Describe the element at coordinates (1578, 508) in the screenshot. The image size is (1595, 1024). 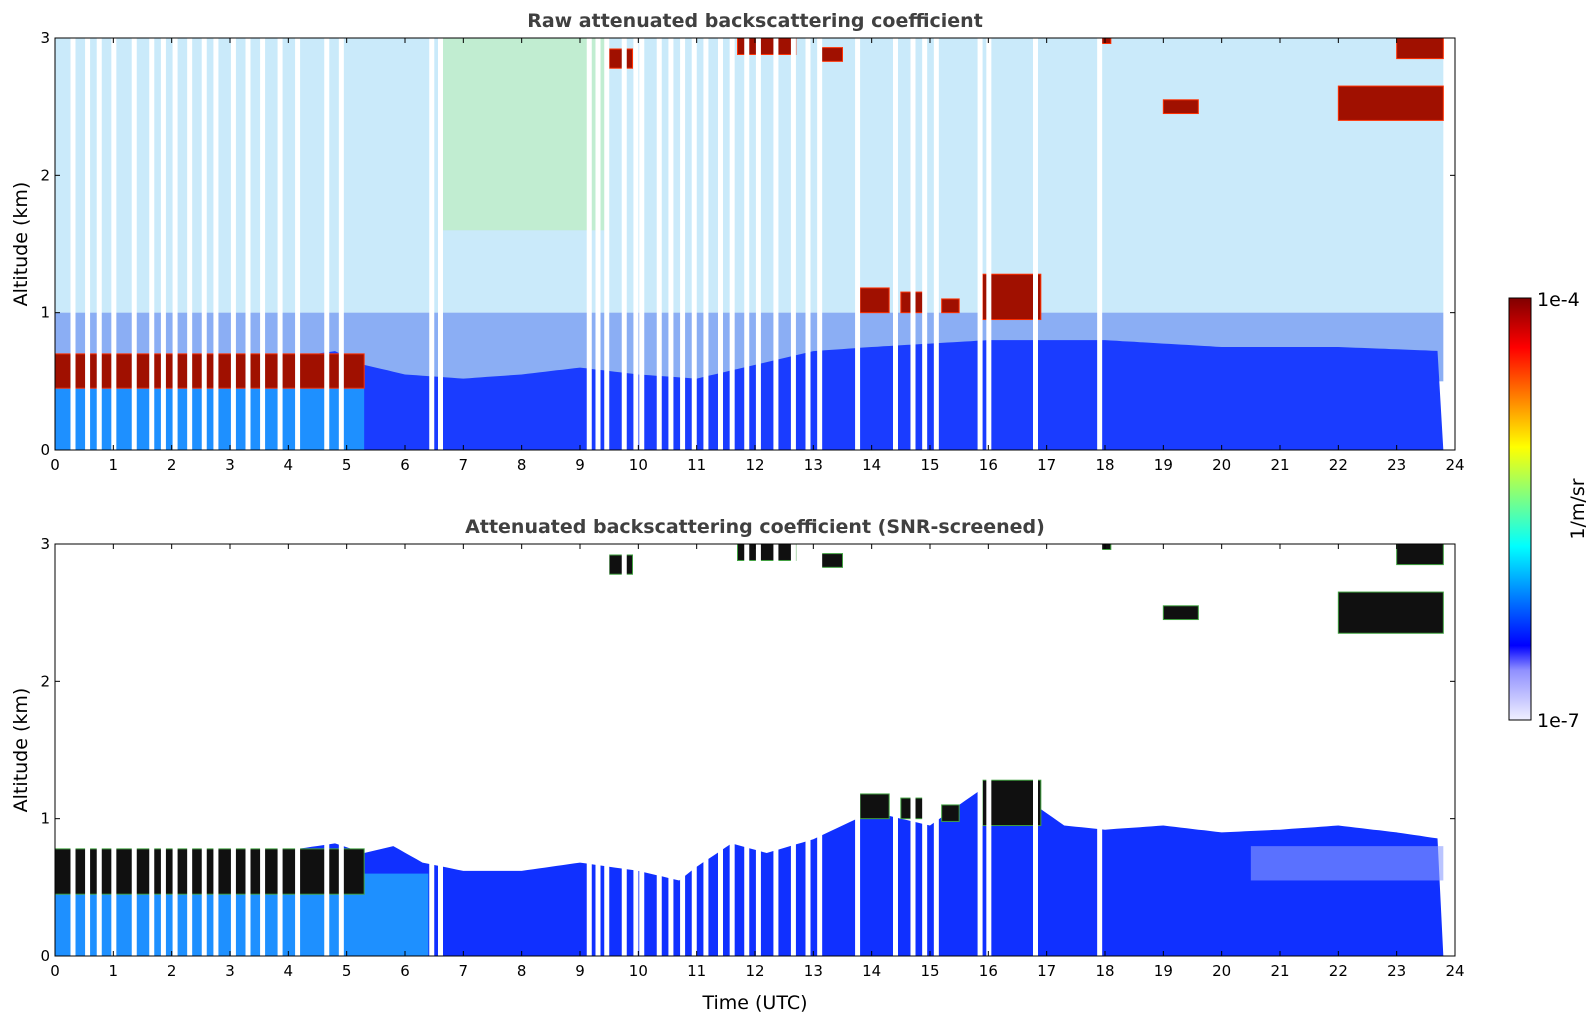
I see `colorbar-unit-label: 1/m/sr` at that location.